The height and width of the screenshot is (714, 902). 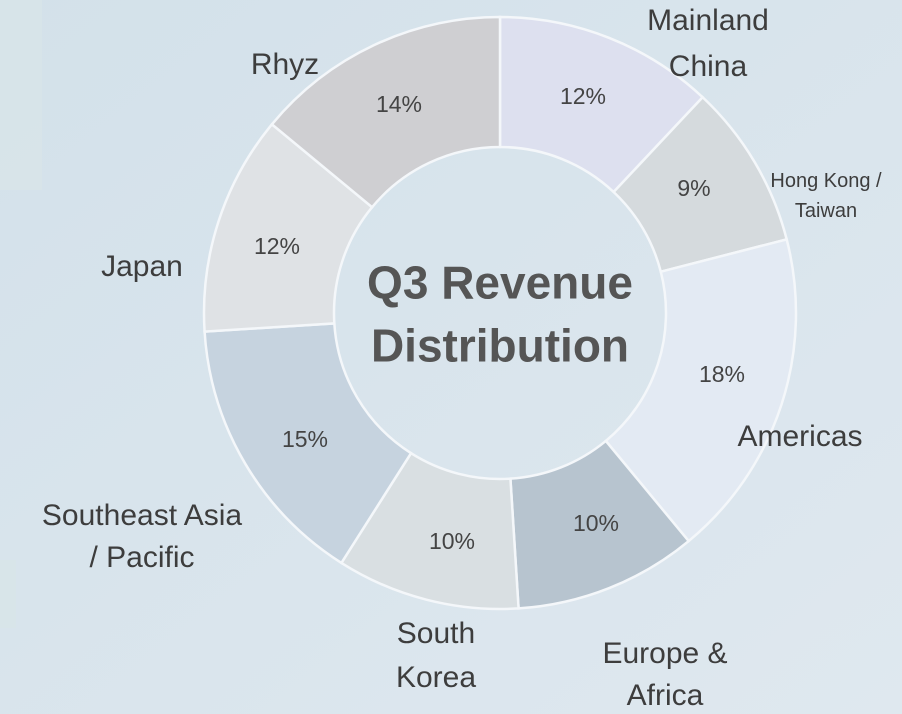 What do you see at coordinates (693, 188) in the screenshot?
I see `data-label: 9%` at bounding box center [693, 188].